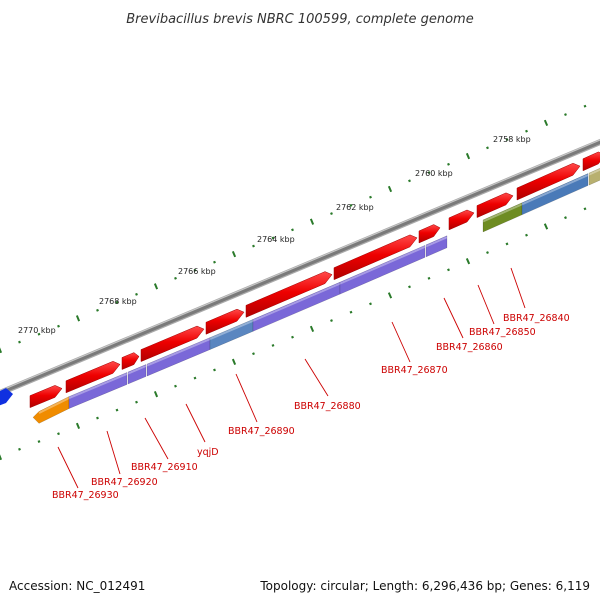 The width and height of the screenshot is (600, 600). I want to click on tick-label-2770: 2770 kbp, so click(37, 330).